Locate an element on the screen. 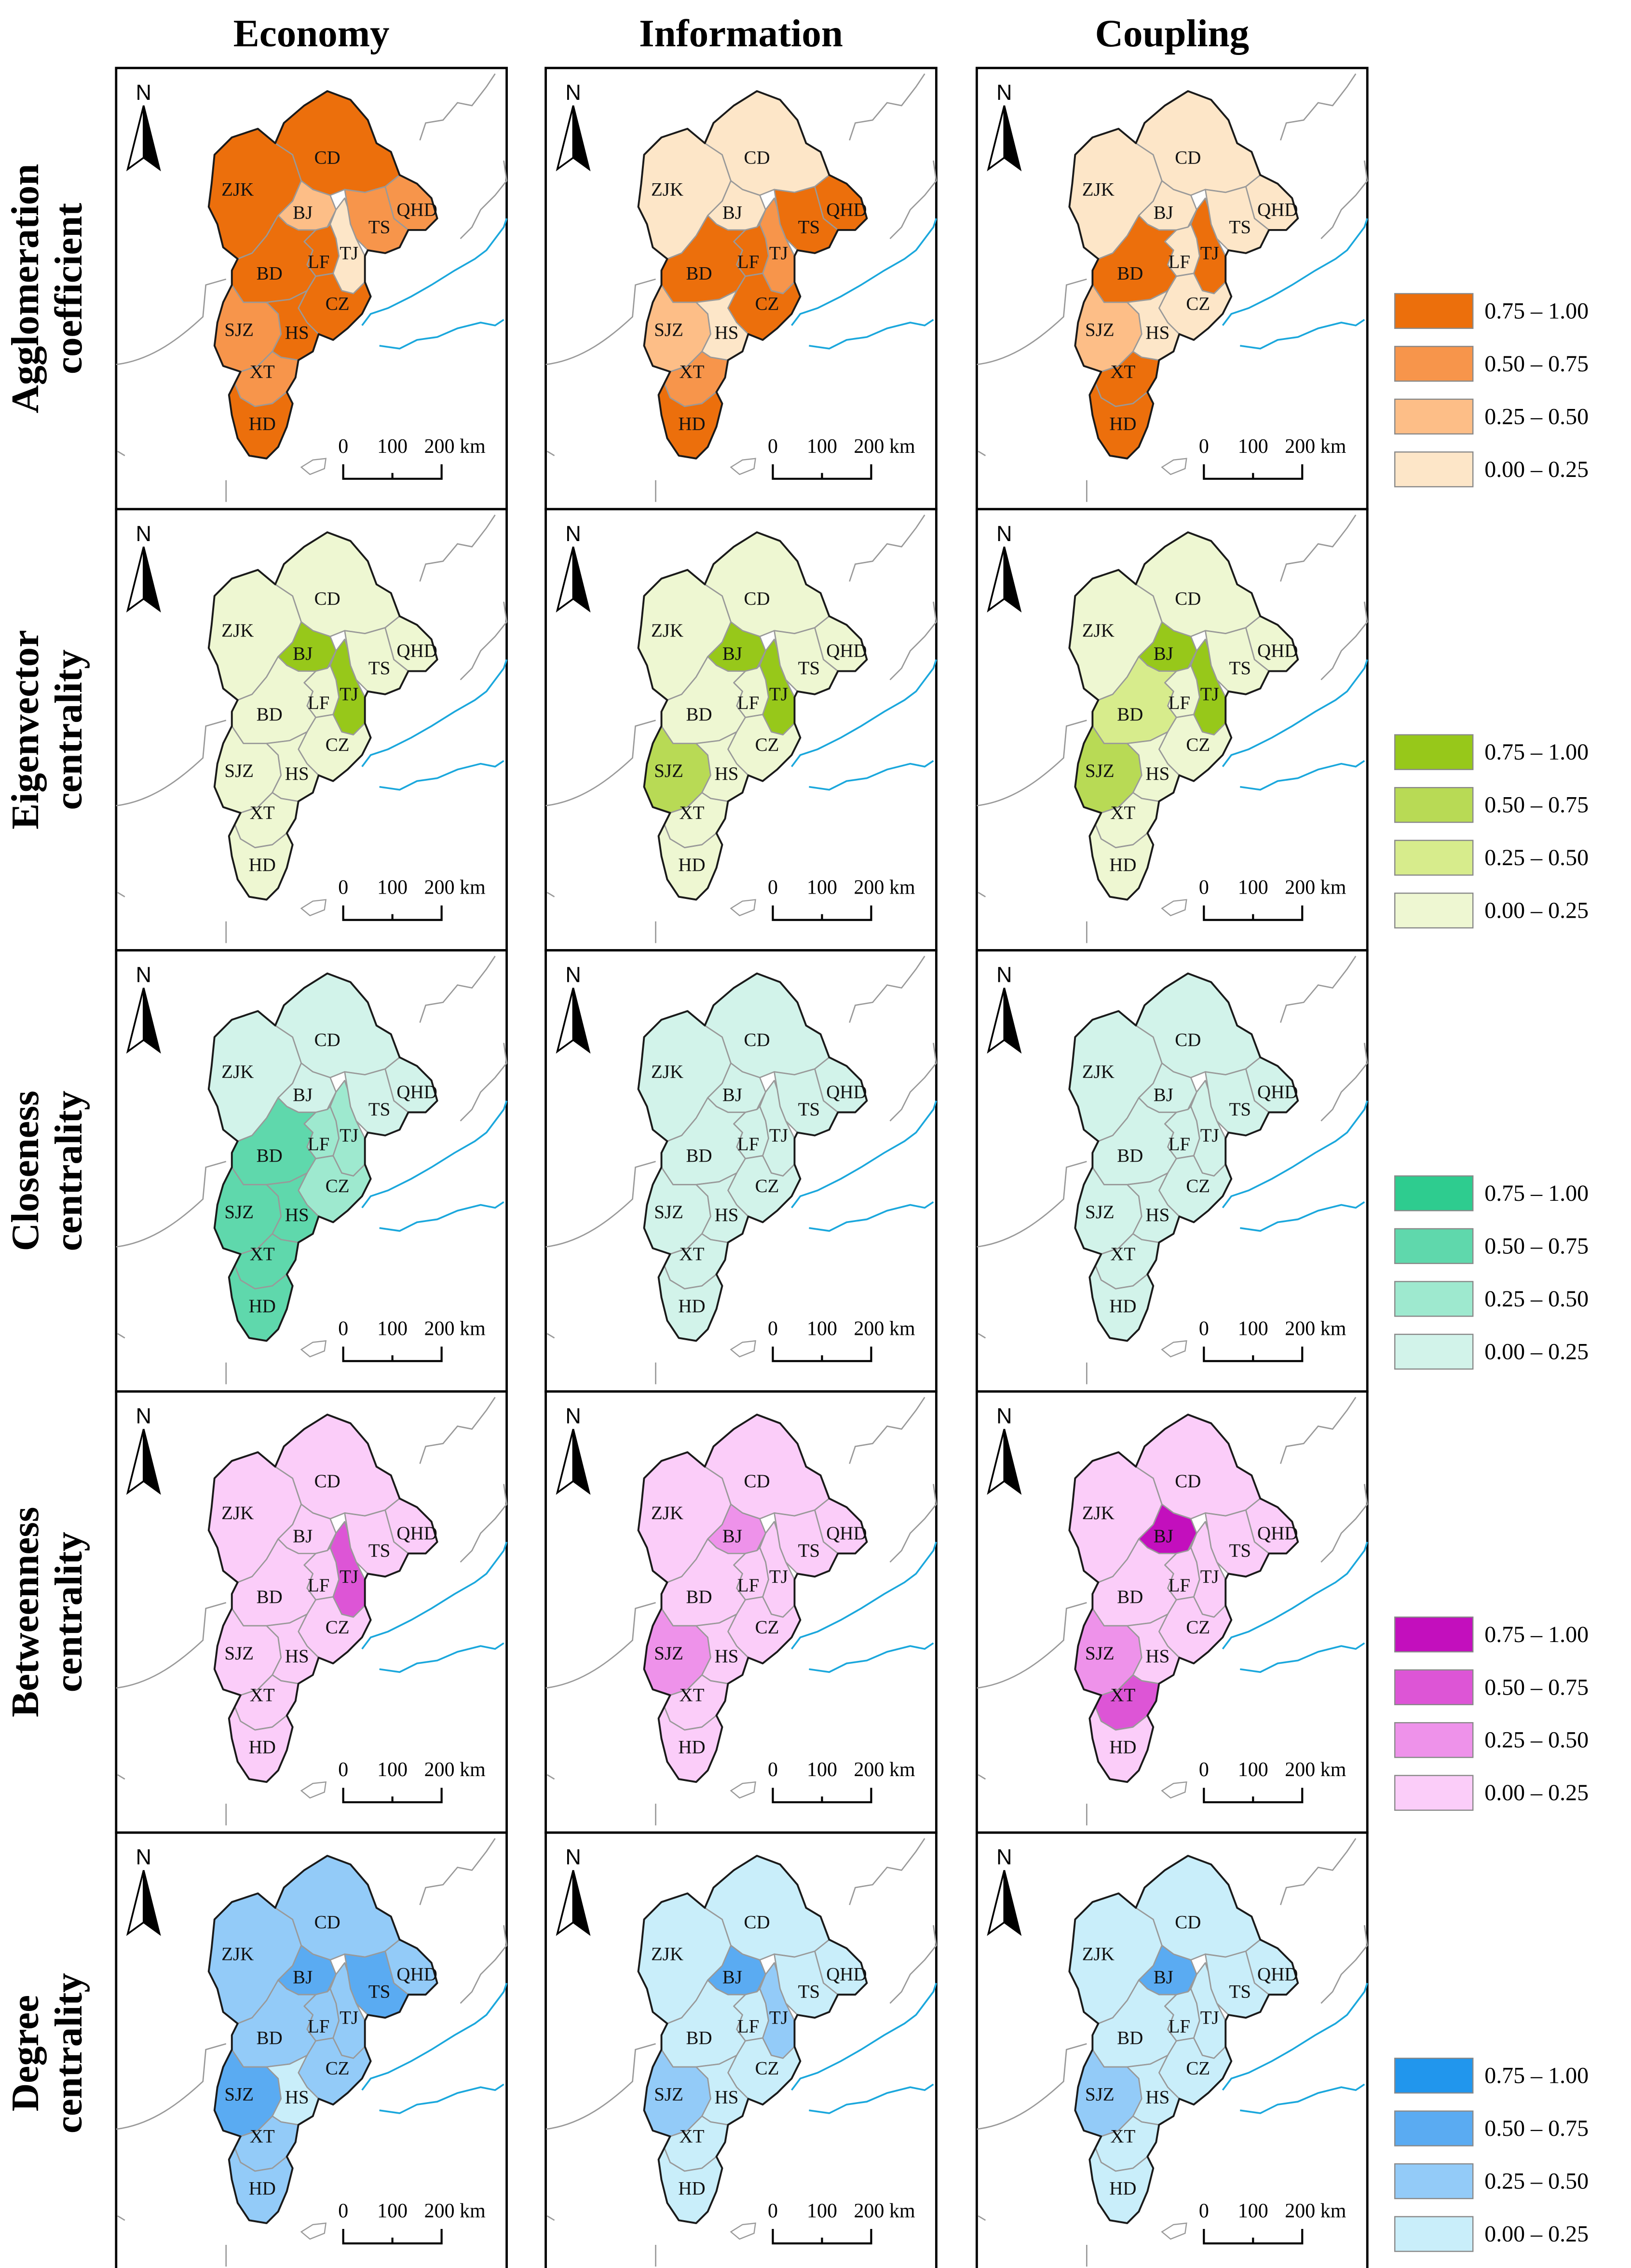 The width and height of the screenshot is (1631, 2268). row-title-line-2: coefficient is located at coordinates (68, 288).